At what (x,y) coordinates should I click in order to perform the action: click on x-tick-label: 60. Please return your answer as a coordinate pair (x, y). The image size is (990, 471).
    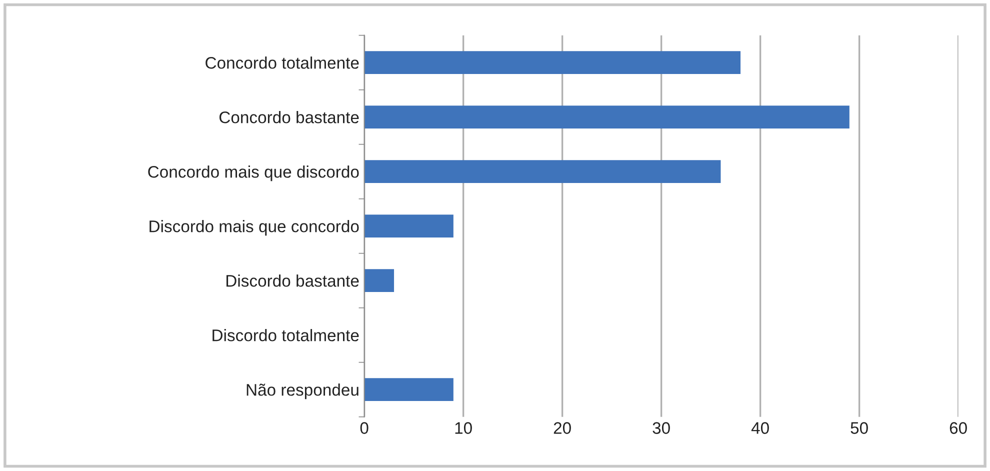
    Looking at the image, I should click on (958, 428).